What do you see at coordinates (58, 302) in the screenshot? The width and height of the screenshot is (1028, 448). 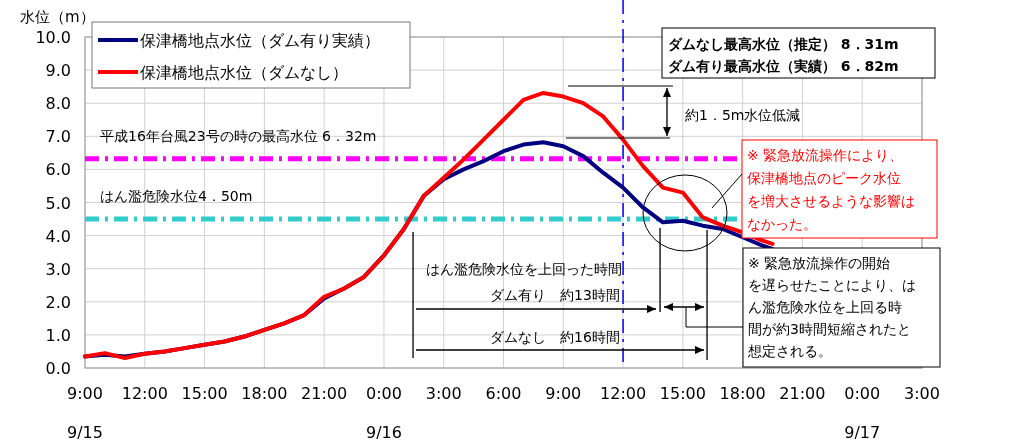 I see `y-tick-label: 2.0` at bounding box center [58, 302].